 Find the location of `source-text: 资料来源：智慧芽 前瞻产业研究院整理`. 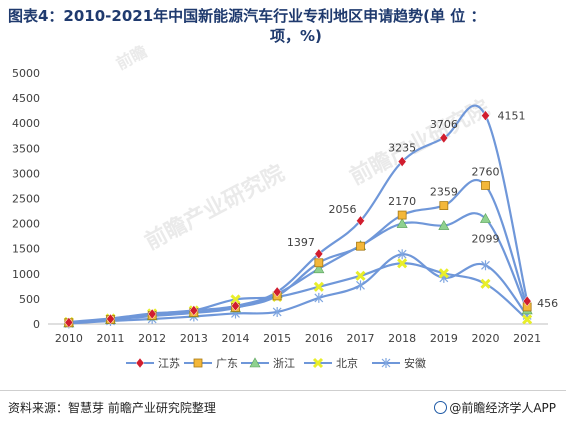

source-text: 资料来源：智慧芽 前瞻产业研究院整理 is located at coordinates (112, 408).